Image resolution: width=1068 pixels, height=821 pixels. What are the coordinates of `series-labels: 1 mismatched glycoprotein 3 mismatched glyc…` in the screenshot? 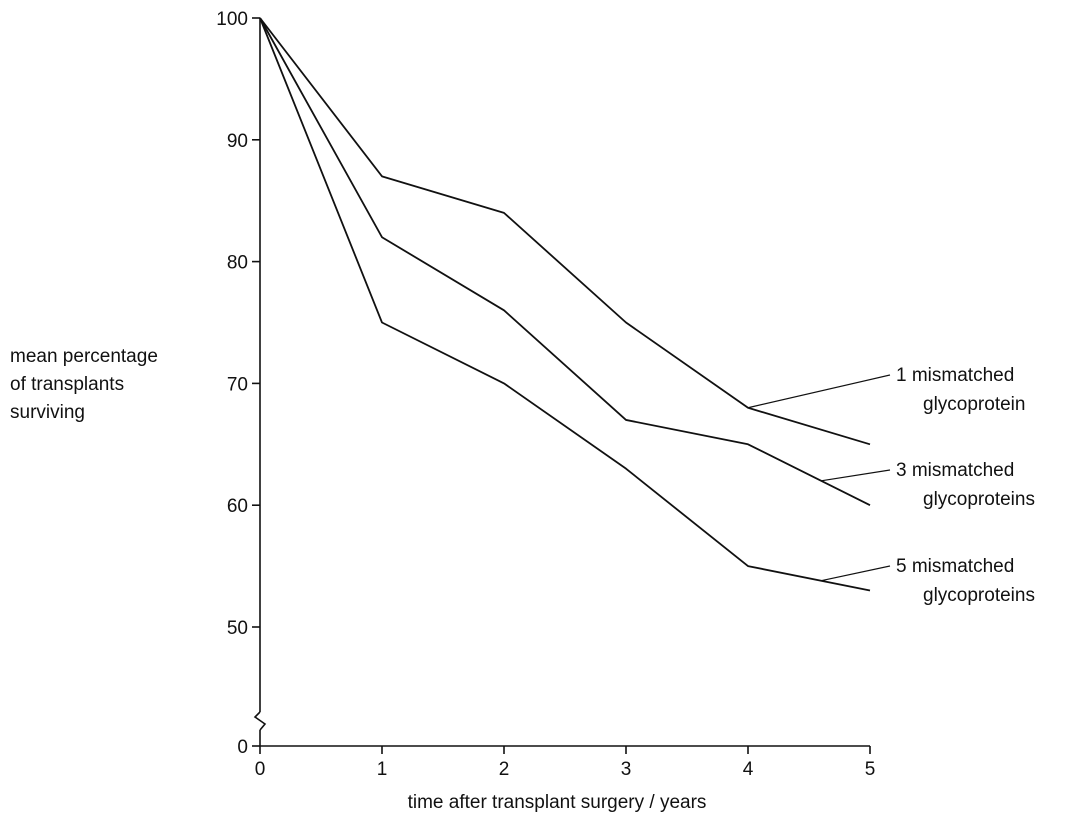 It's located at (891, 485).